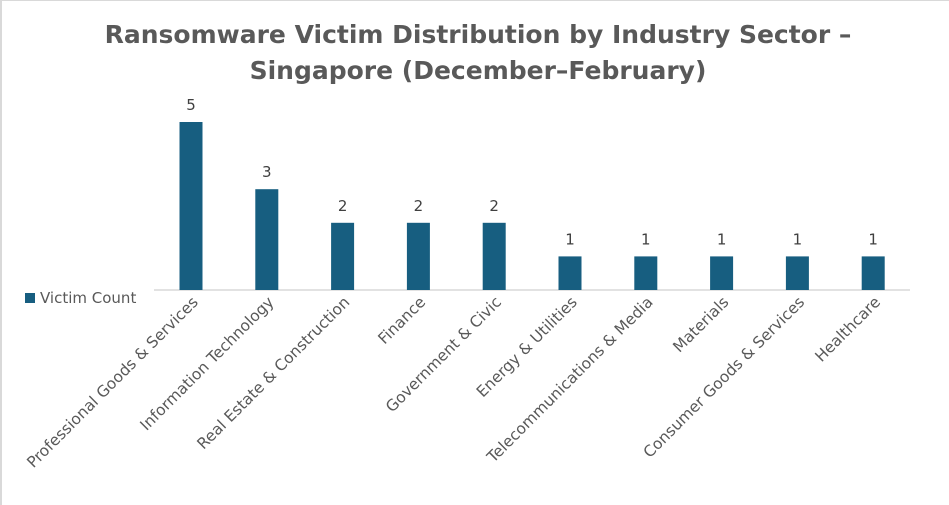  What do you see at coordinates (191, 206) in the screenshot?
I see `bar-professional-goods-services` at bounding box center [191, 206].